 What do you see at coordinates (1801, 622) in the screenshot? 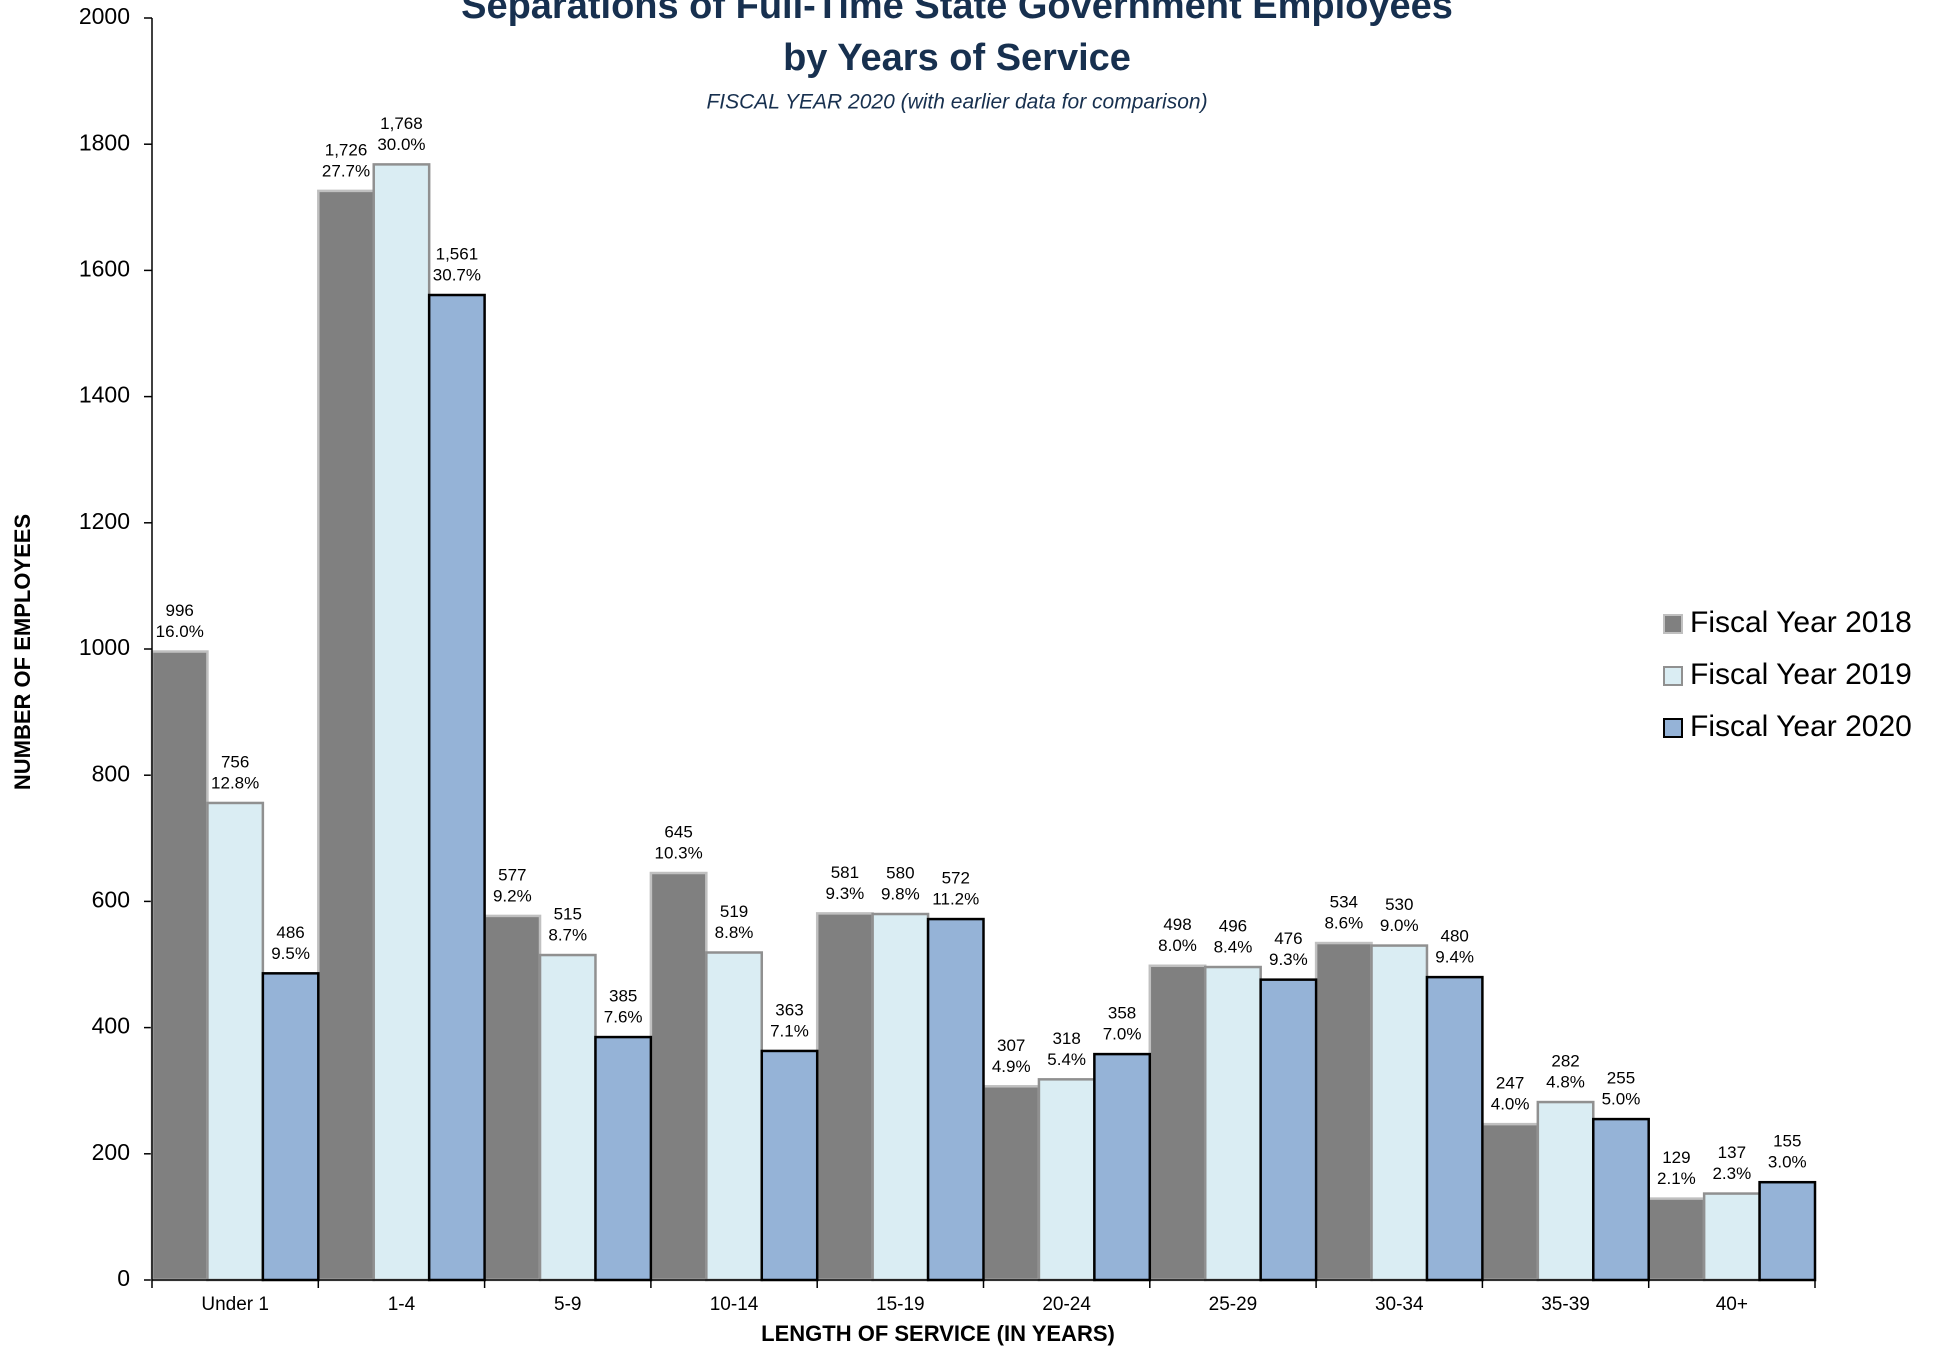
I see `legend-label: Fiscal Year 2018` at bounding box center [1801, 622].